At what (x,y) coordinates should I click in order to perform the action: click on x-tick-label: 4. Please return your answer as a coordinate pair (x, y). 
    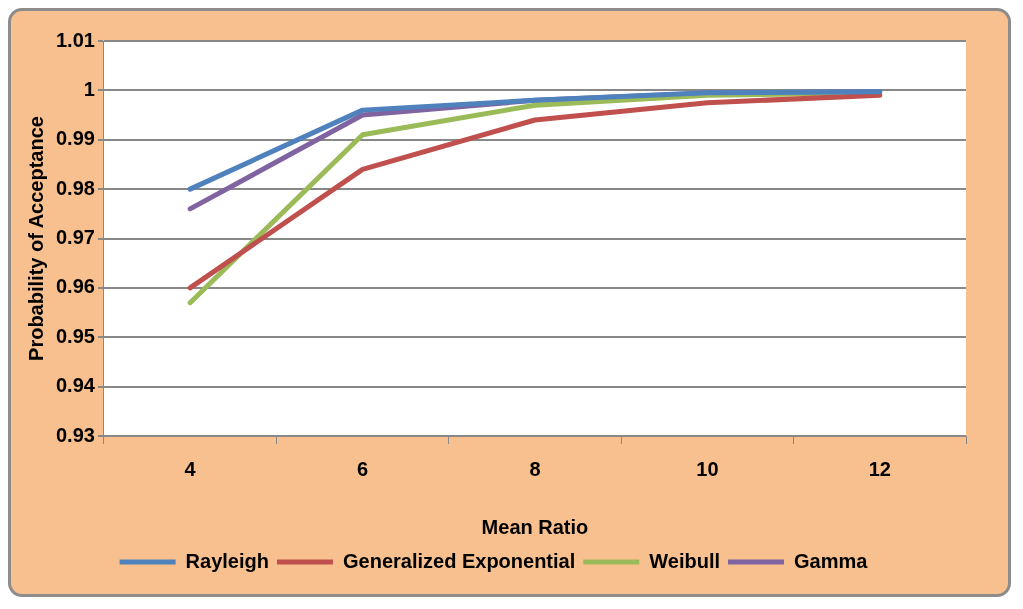
    Looking at the image, I should click on (190, 468).